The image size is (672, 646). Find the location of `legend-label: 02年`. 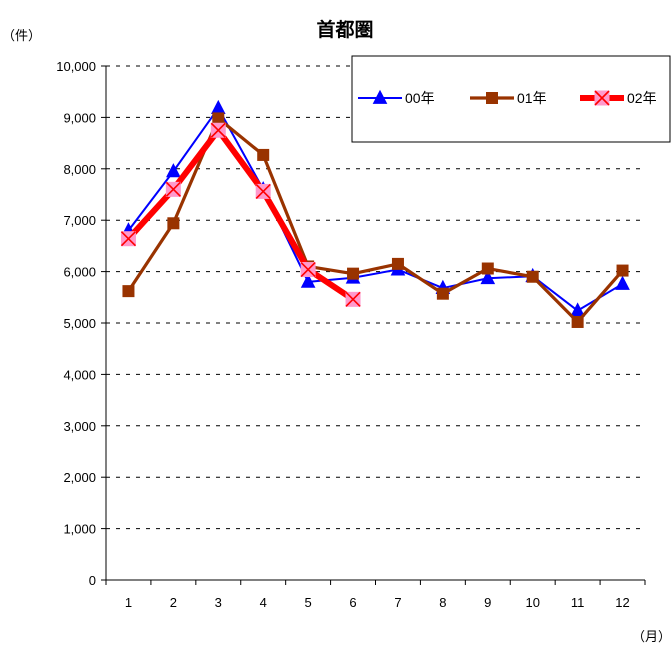

legend-label: 02年 is located at coordinates (642, 98).